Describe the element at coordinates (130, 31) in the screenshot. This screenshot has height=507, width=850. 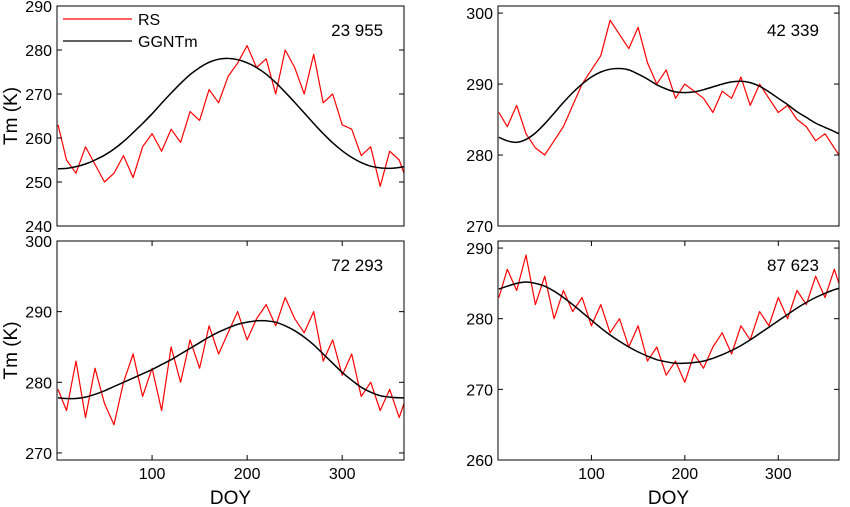
I see `legend: RS GGNTm` at that location.